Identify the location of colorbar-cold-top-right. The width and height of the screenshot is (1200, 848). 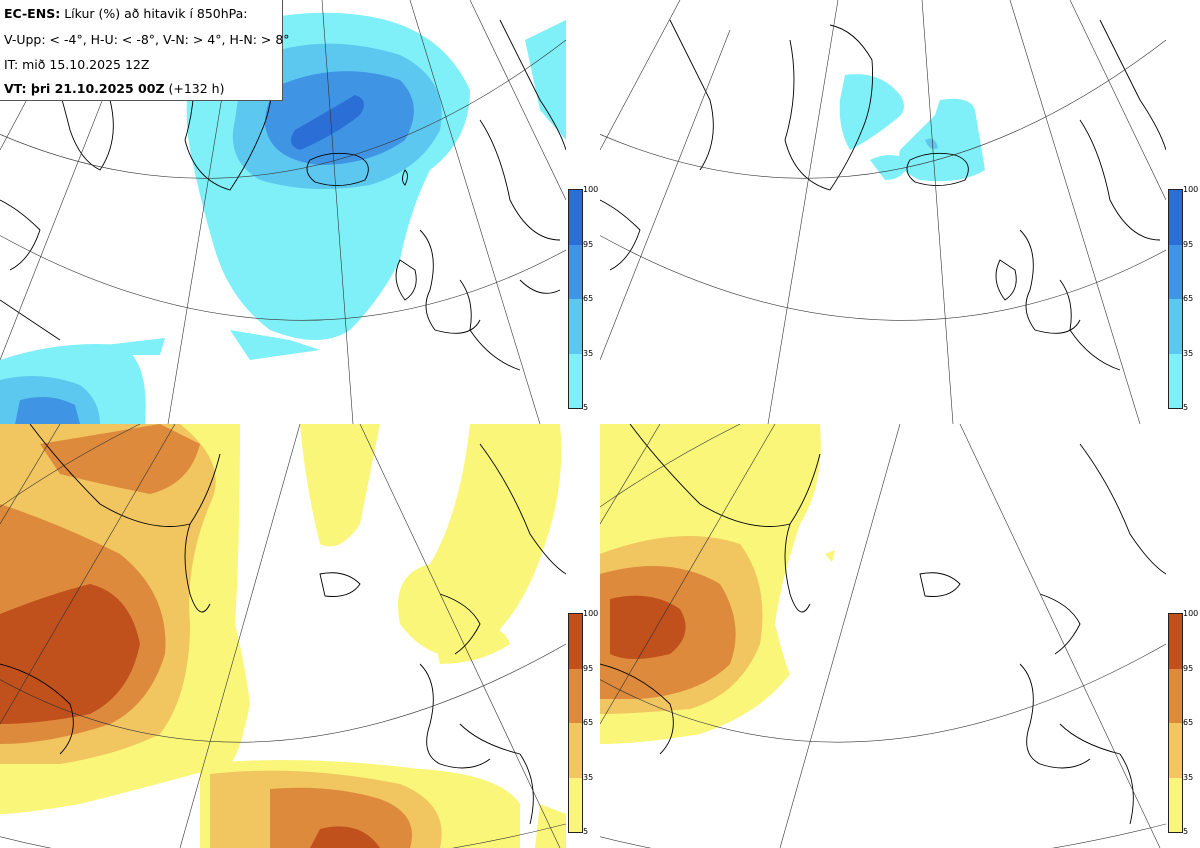
(1175, 299).